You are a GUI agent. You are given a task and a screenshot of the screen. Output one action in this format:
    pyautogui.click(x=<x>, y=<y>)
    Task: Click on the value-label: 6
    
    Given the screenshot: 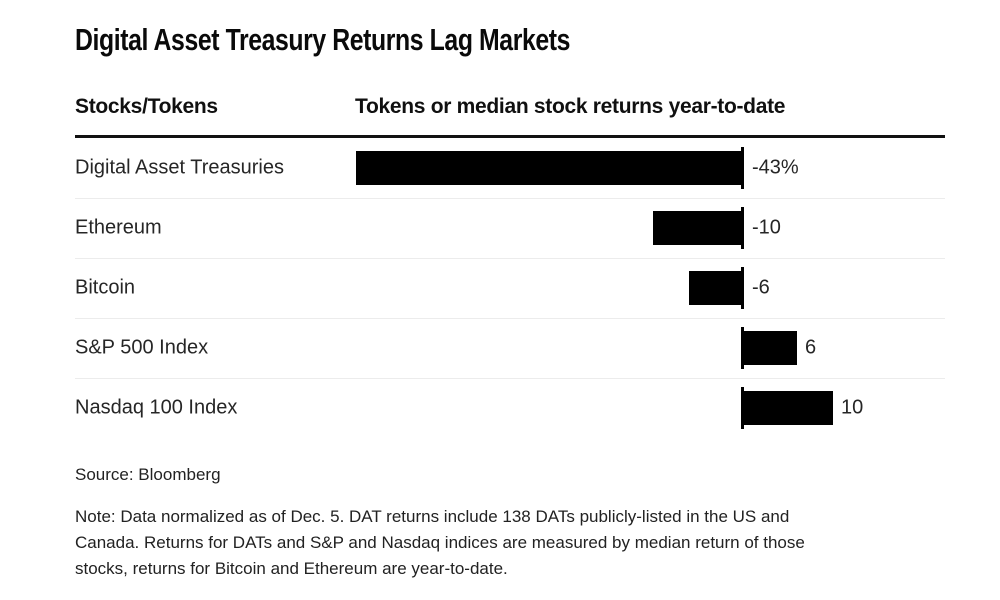 What is the action you would take?
    pyautogui.click(x=811, y=347)
    